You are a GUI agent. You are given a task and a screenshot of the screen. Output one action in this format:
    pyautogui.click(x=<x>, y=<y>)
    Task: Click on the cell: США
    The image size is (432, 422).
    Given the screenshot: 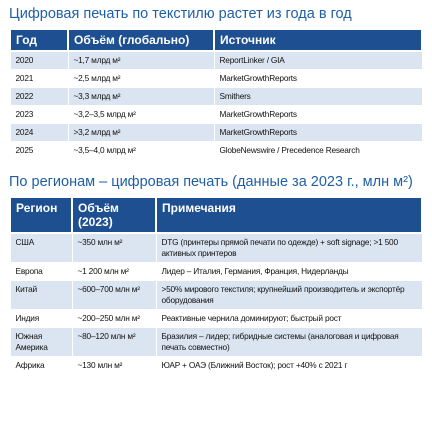 What is the action you would take?
    pyautogui.click(x=41, y=247)
    